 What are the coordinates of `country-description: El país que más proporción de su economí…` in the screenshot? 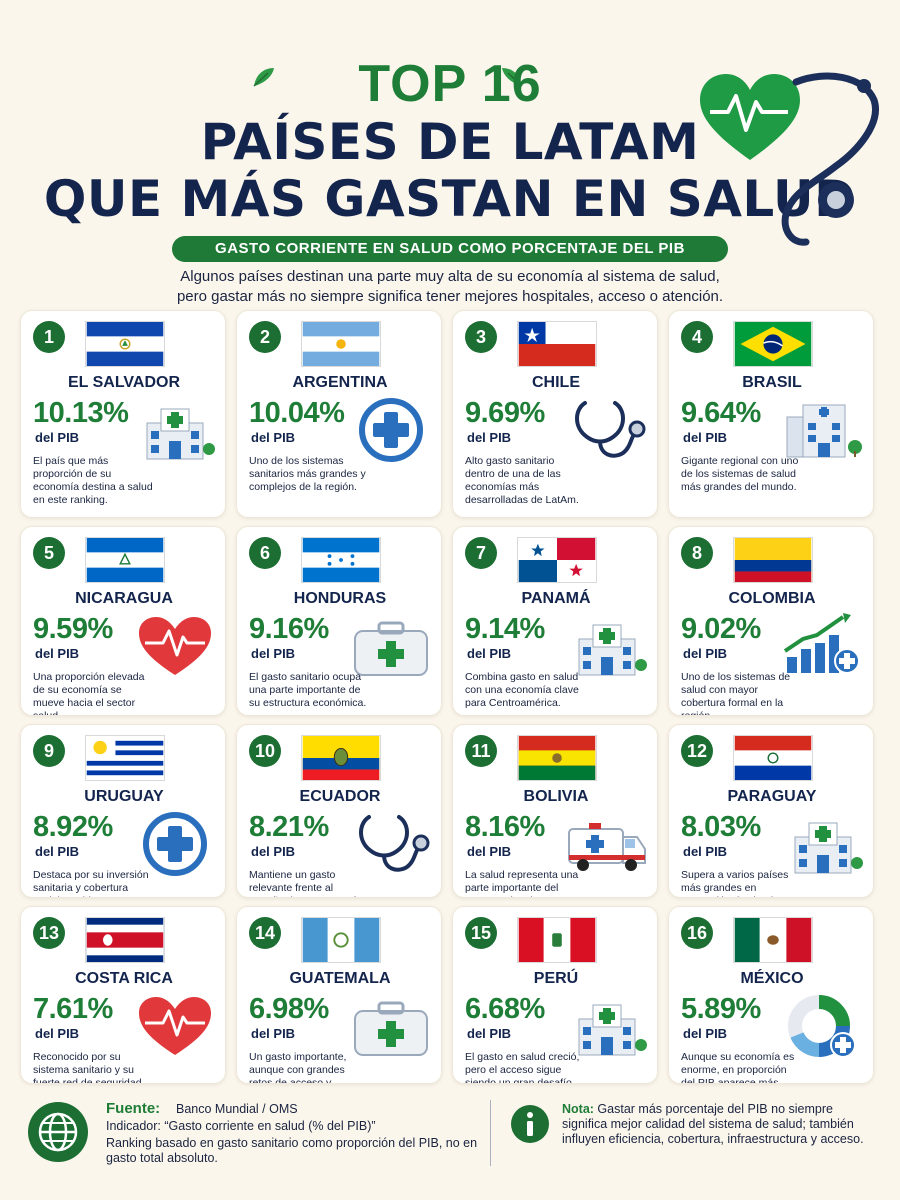 It's located at (93, 480).